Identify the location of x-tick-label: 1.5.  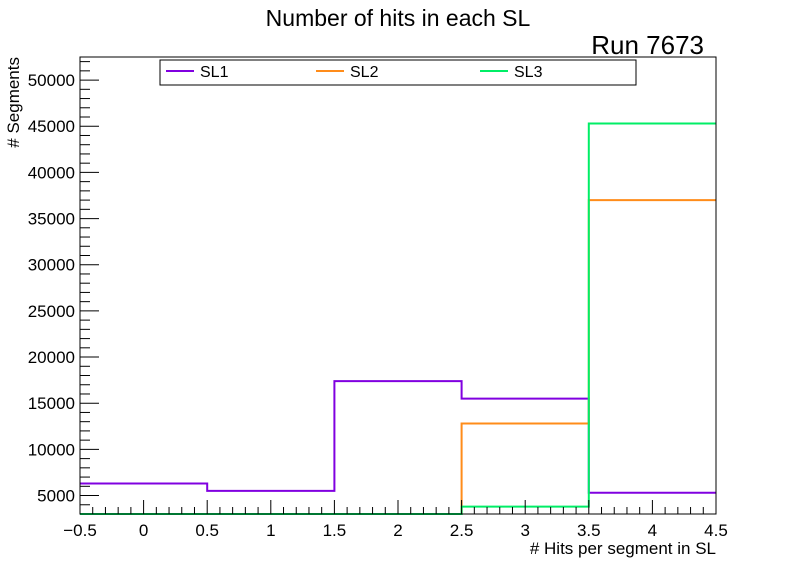
(335, 530).